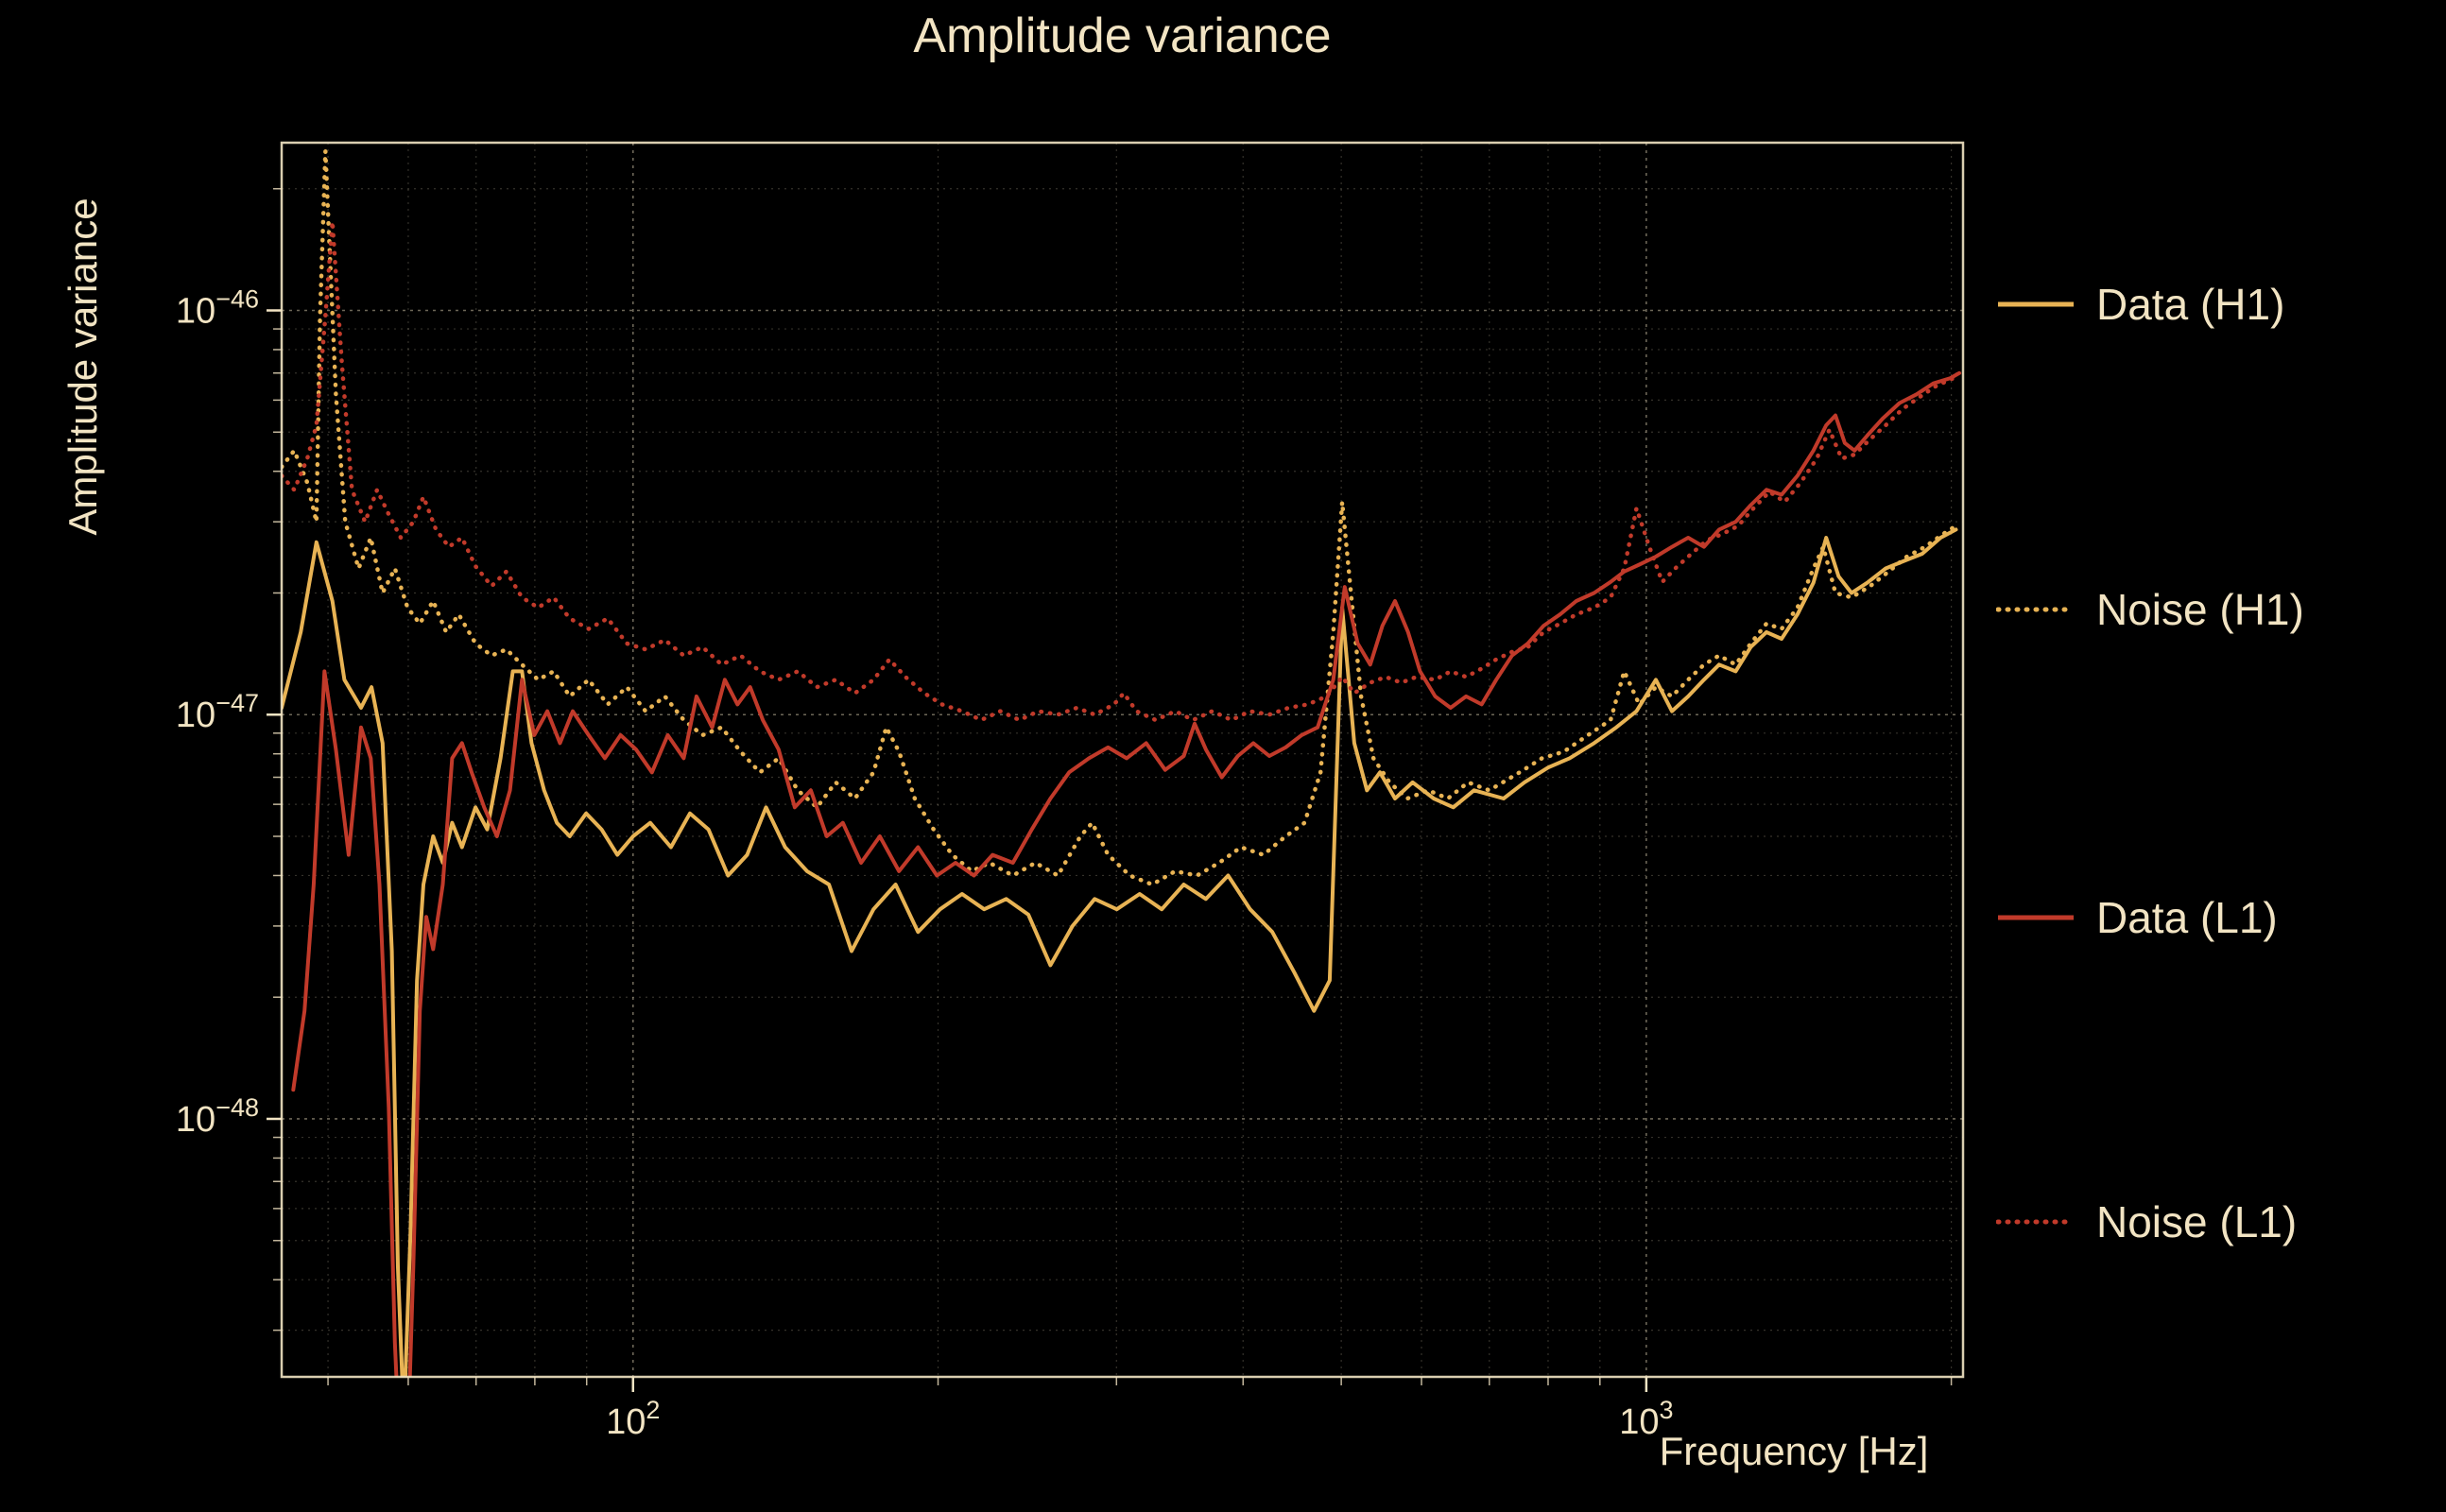 This screenshot has height=1512, width=2446. Describe the element at coordinates (2187, 917) in the screenshot. I see `legend-label: Data (L1)` at that location.